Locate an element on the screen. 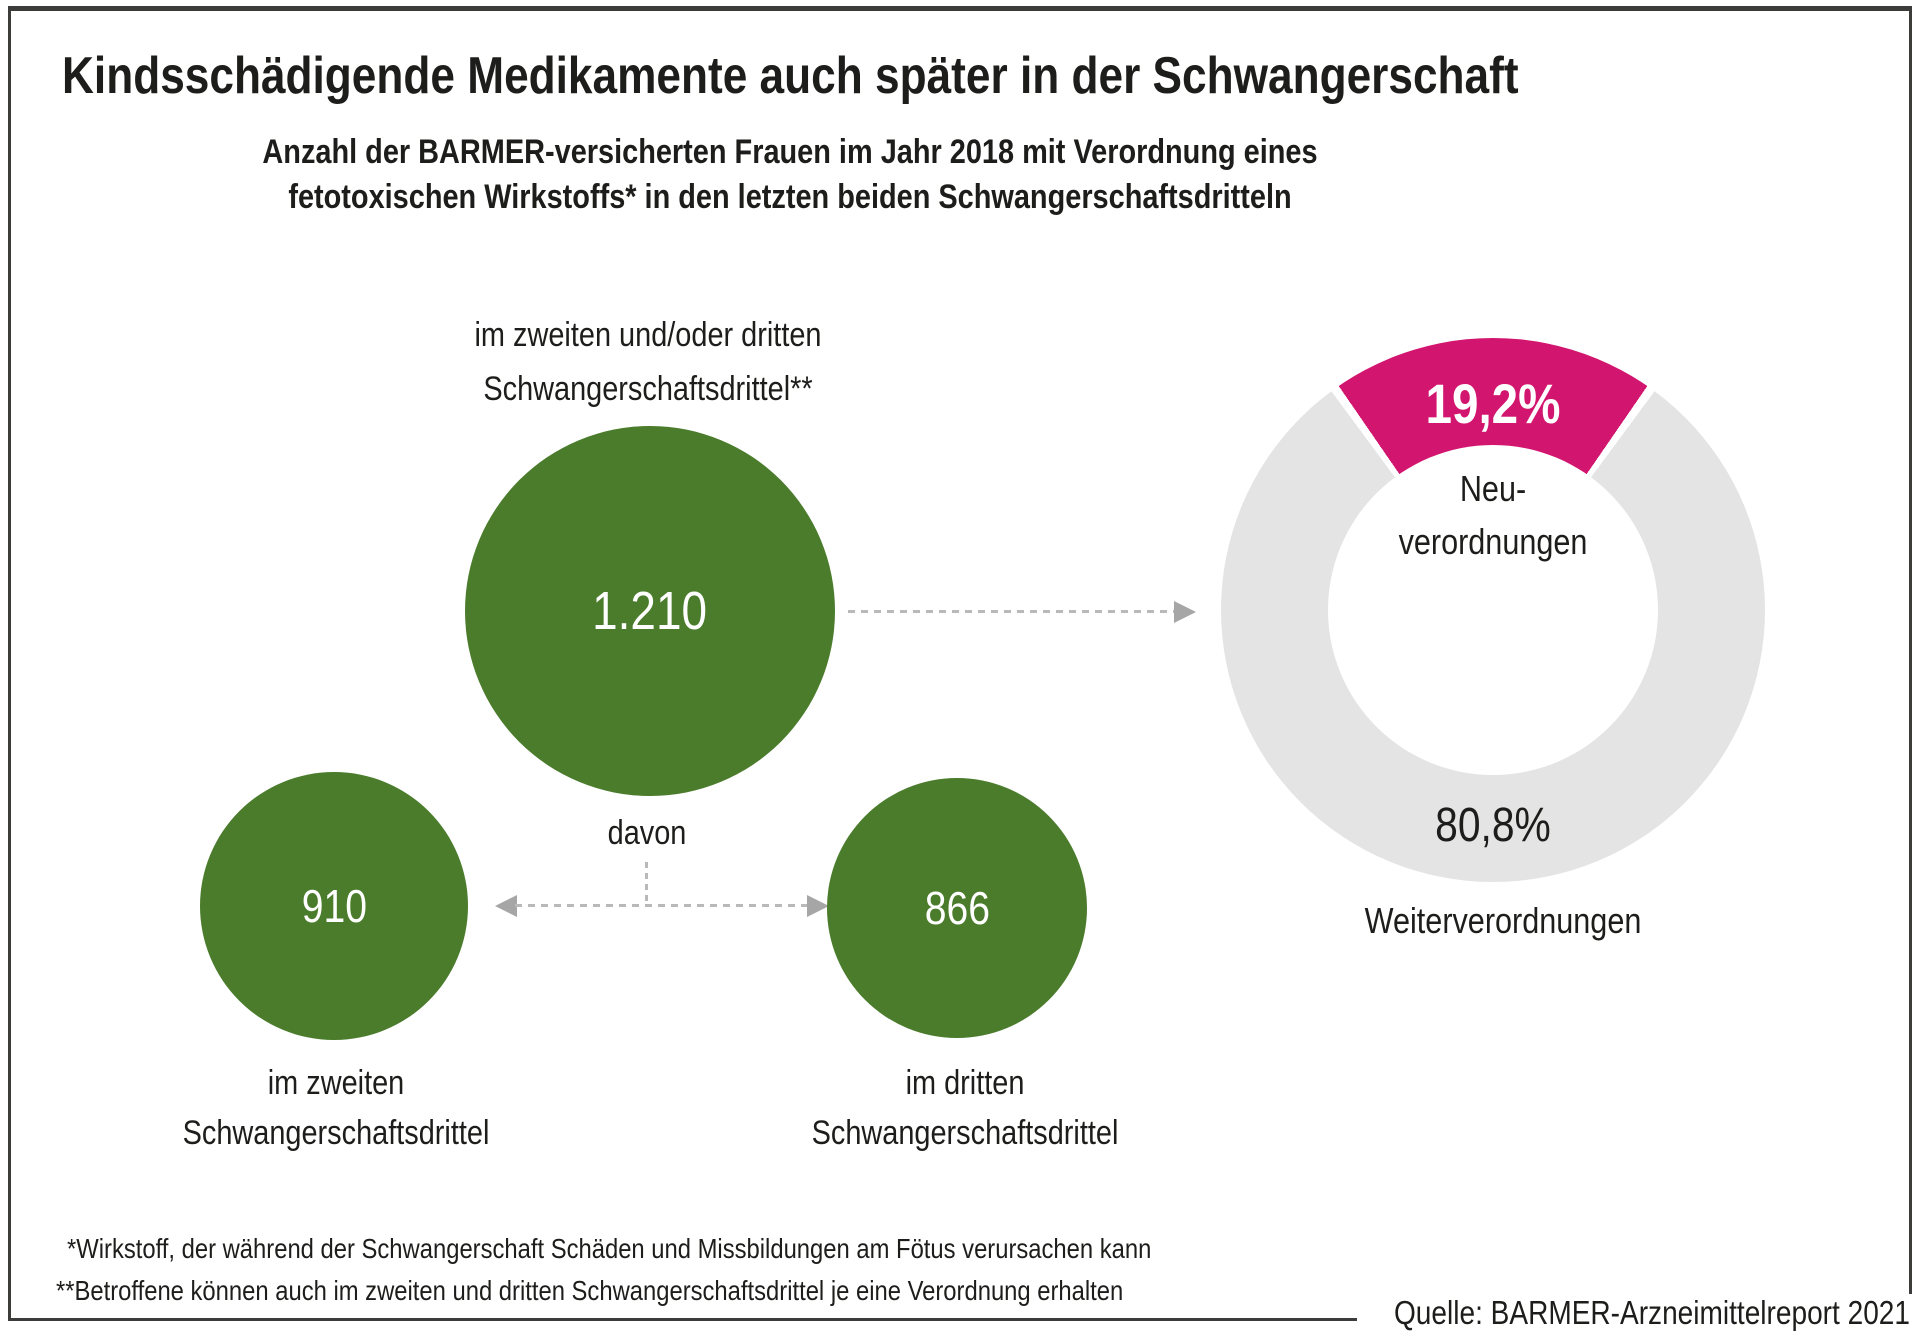 Image resolution: width=1920 pixels, height=1335 pixels. connector-davon-split is located at coordinates (662, 906).